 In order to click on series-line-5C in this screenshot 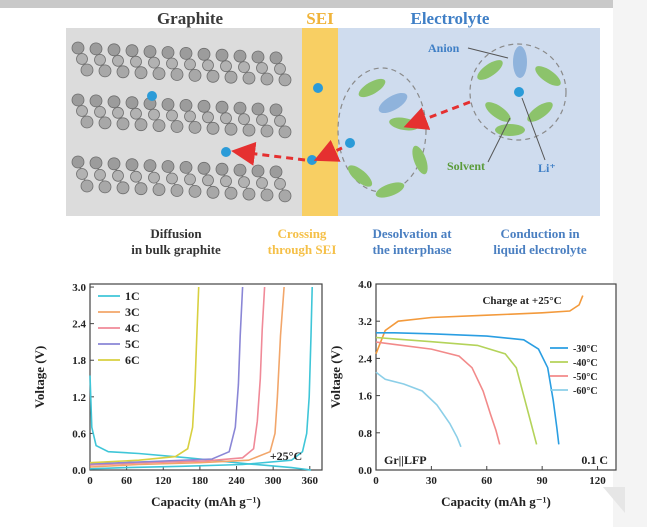, I will do `click(166, 375)`.